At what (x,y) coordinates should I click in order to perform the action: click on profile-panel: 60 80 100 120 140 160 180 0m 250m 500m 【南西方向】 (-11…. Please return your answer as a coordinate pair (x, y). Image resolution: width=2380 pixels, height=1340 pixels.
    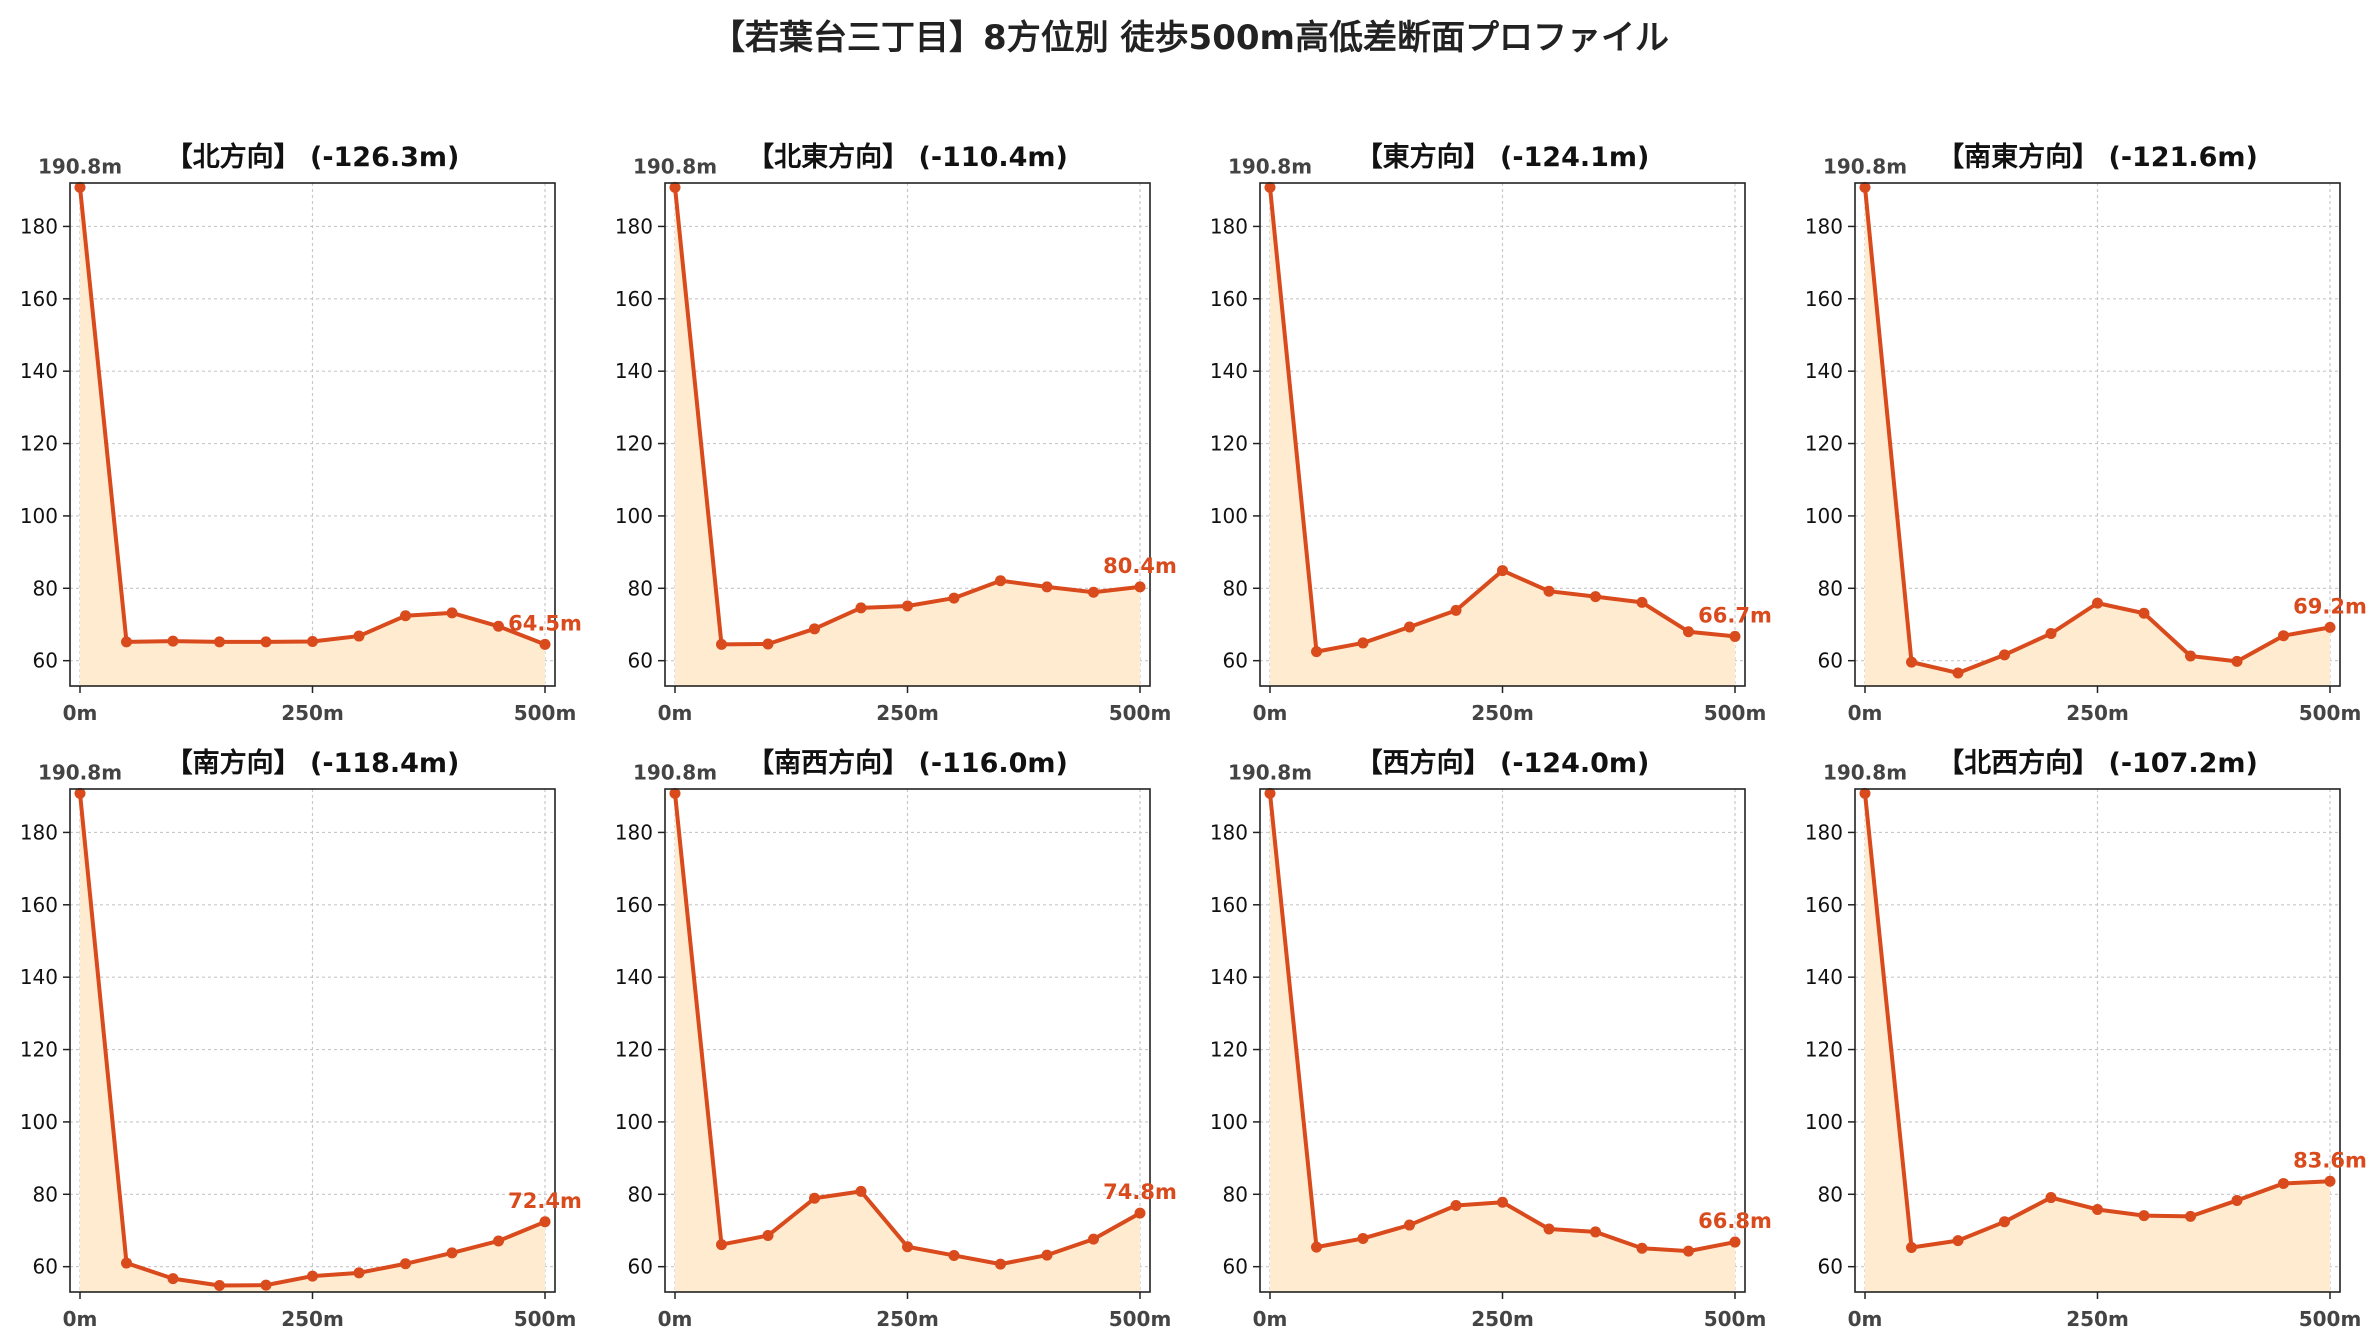
    Looking at the image, I should click on (896, 1039).